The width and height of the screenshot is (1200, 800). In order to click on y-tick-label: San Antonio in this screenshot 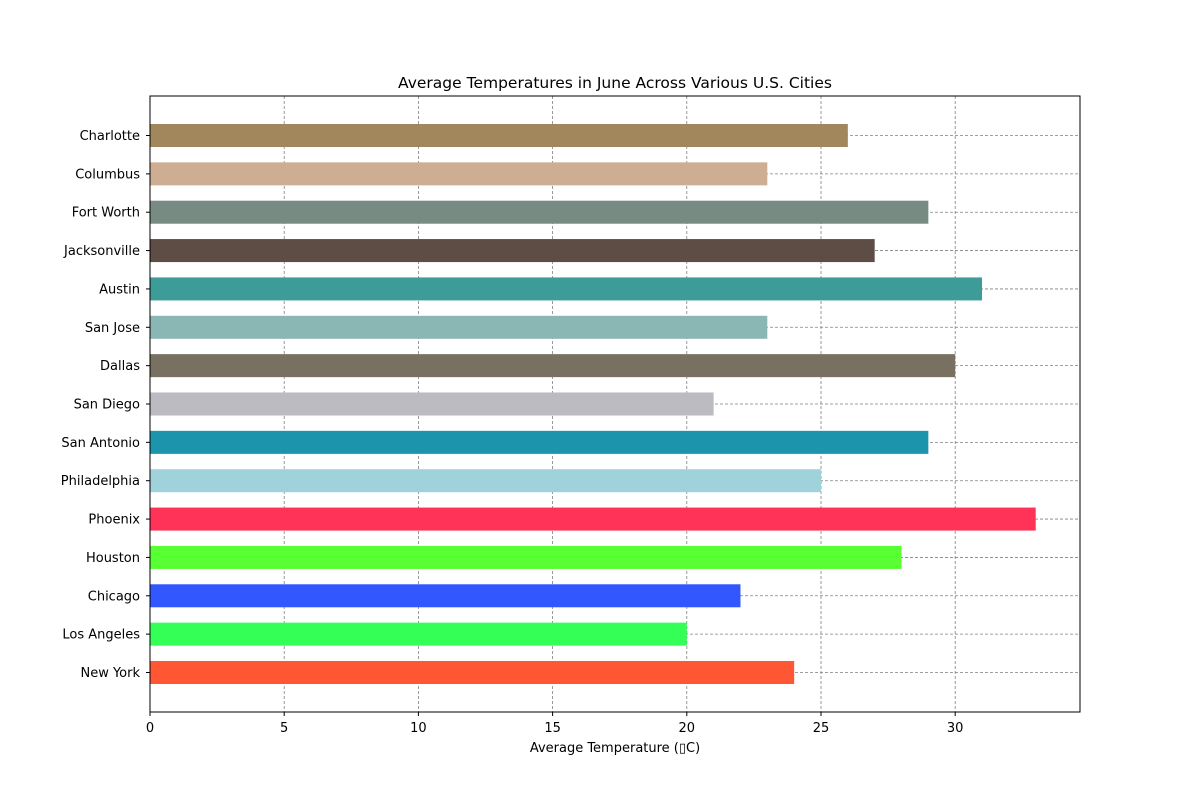, I will do `click(100, 443)`.